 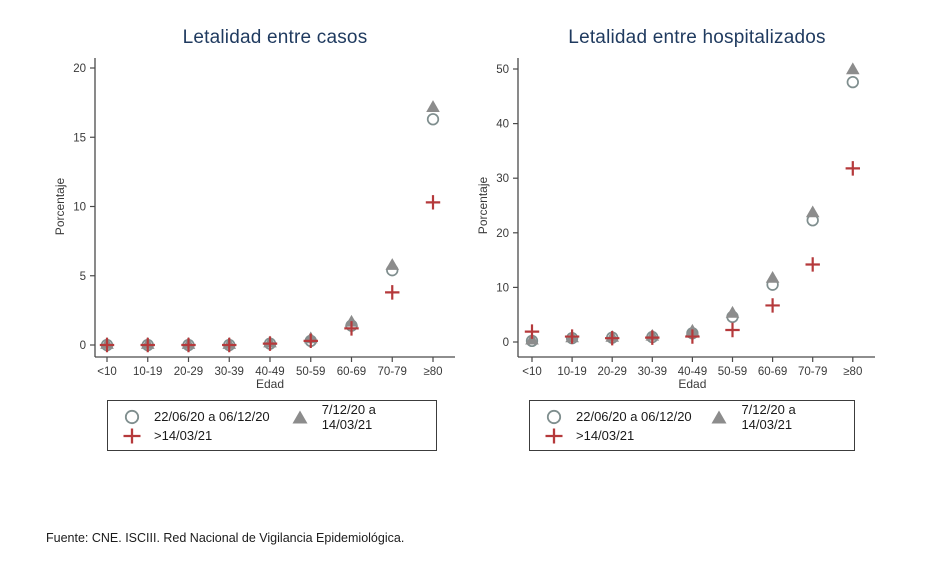 What do you see at coordinates (502, 179) in the screenshot?
I see `svg-text: 30` at bounding box center [502, 179].